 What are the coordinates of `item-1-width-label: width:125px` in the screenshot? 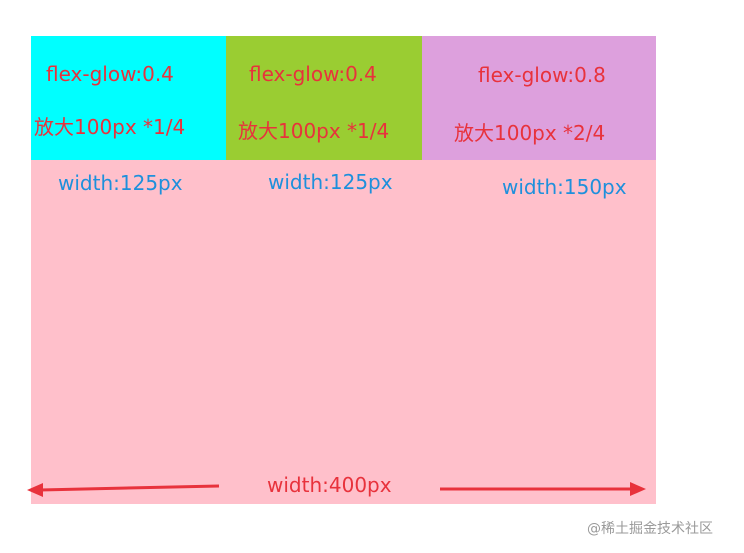 It's located at (120, 183).